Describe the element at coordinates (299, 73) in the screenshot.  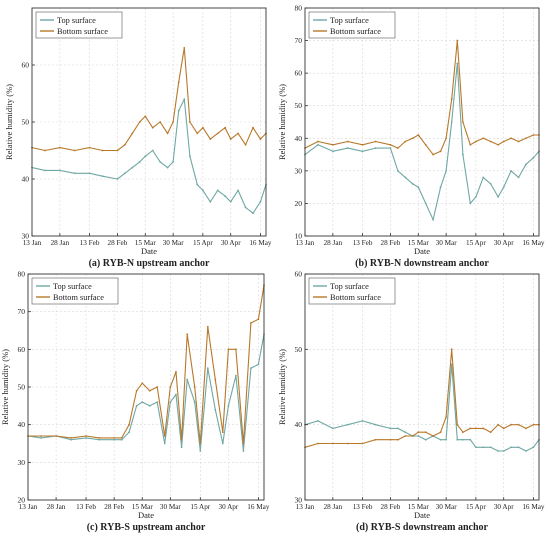
I see `y-tick-label: 60` at that location.